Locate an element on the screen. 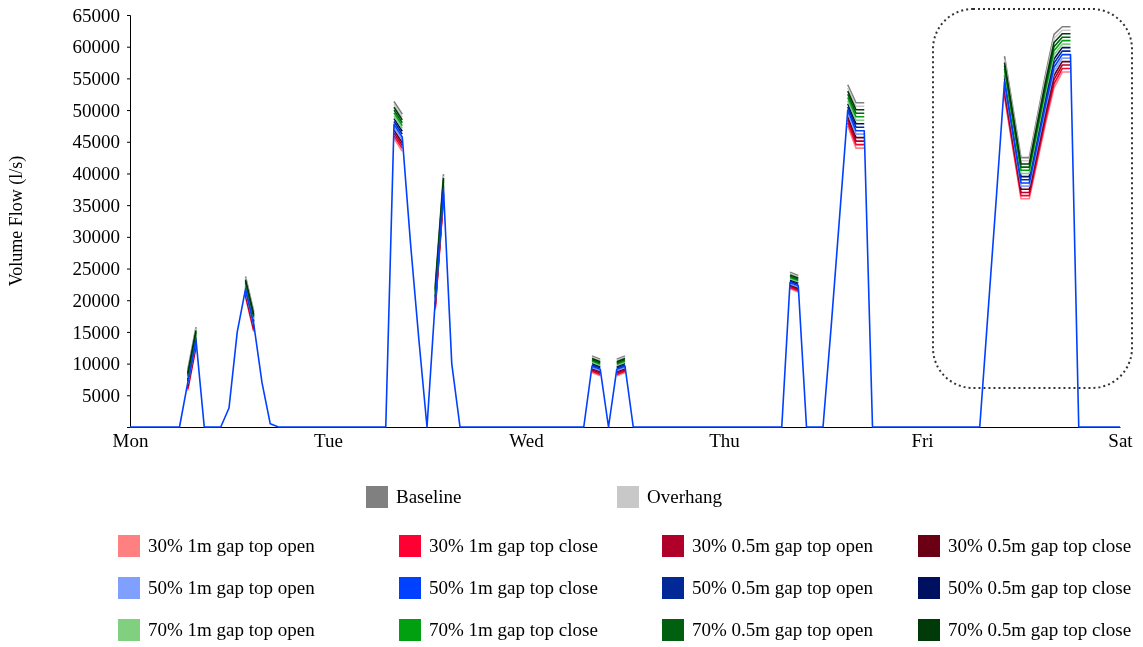 This screenshot has width=1143, height=647. x-tick-label: Sat is located at coordinates (1121, 441).